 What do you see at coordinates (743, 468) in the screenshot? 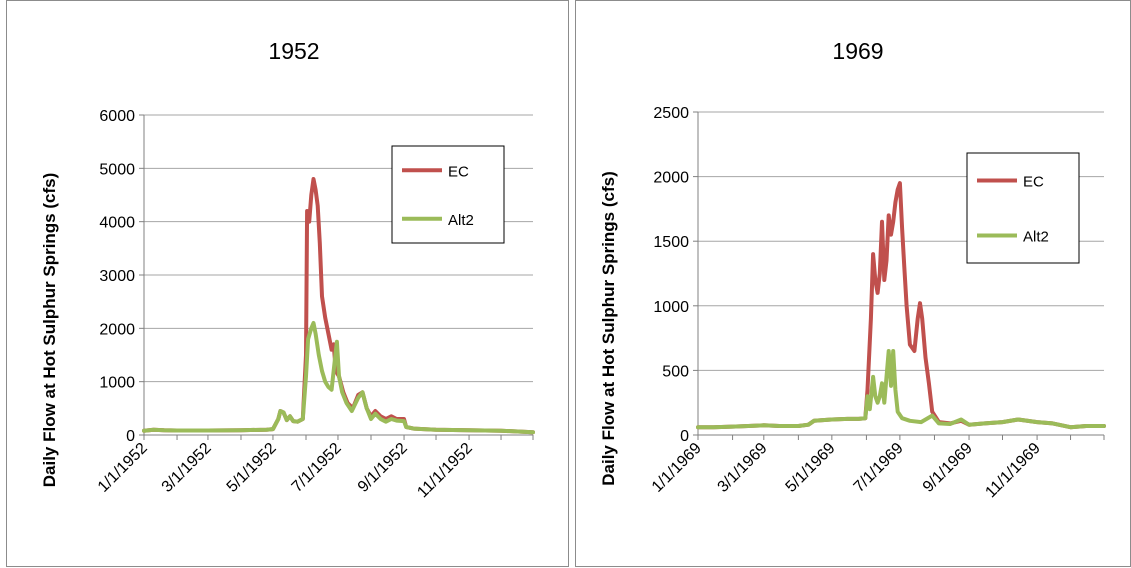
I see `x-tick-label: 3/1/1969` at bounding box center [743, 468].